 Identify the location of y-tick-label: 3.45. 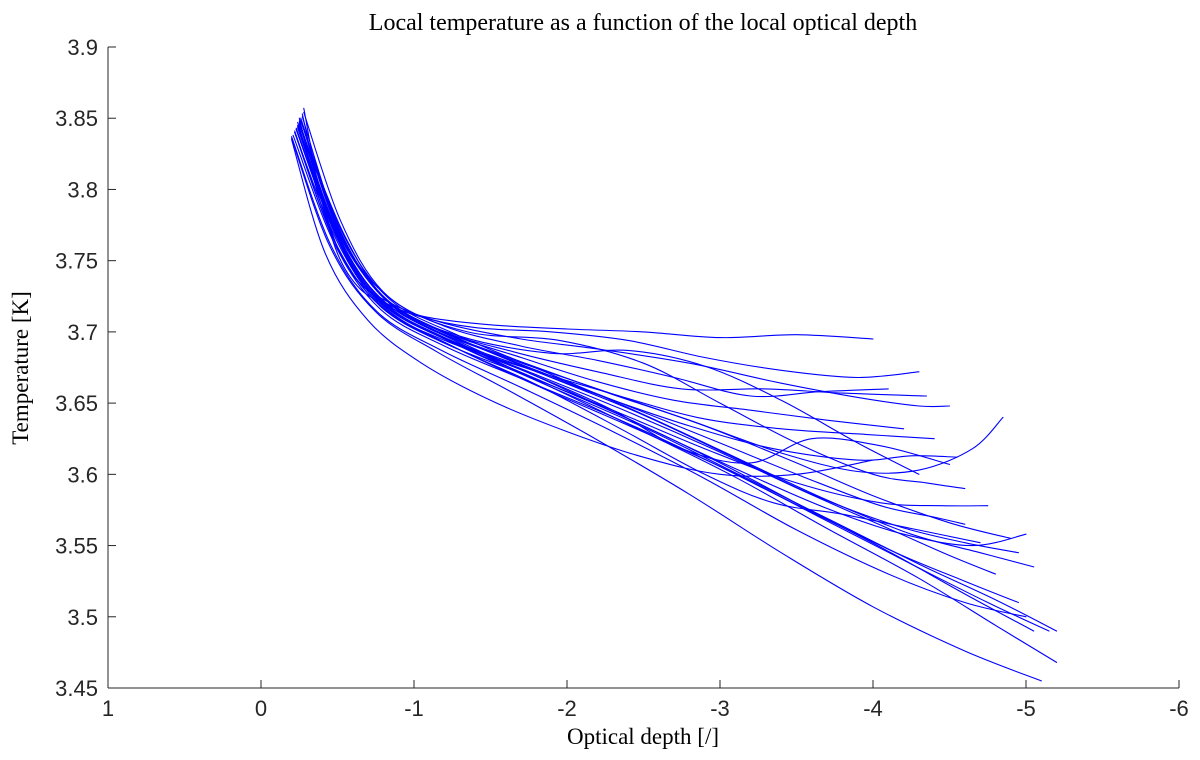
(76, 688).